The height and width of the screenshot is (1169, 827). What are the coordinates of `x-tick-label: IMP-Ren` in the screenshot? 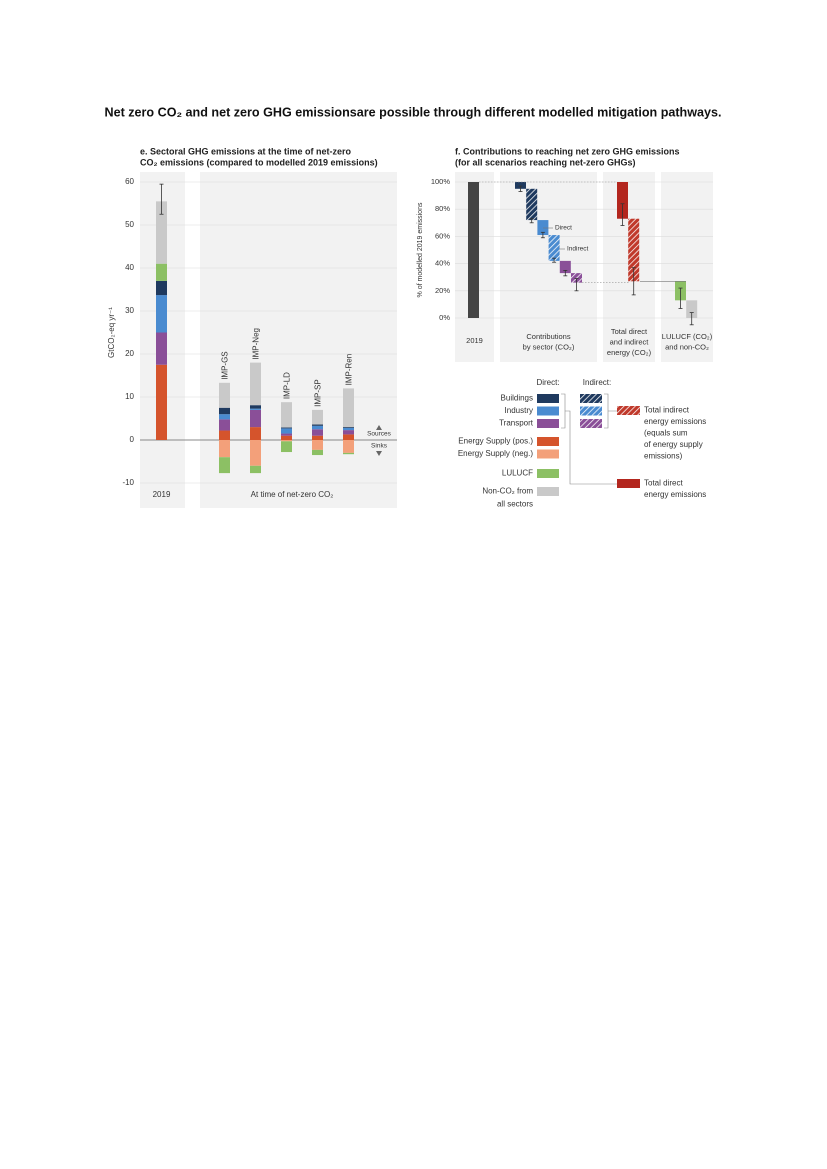 It's located at (349, 370).